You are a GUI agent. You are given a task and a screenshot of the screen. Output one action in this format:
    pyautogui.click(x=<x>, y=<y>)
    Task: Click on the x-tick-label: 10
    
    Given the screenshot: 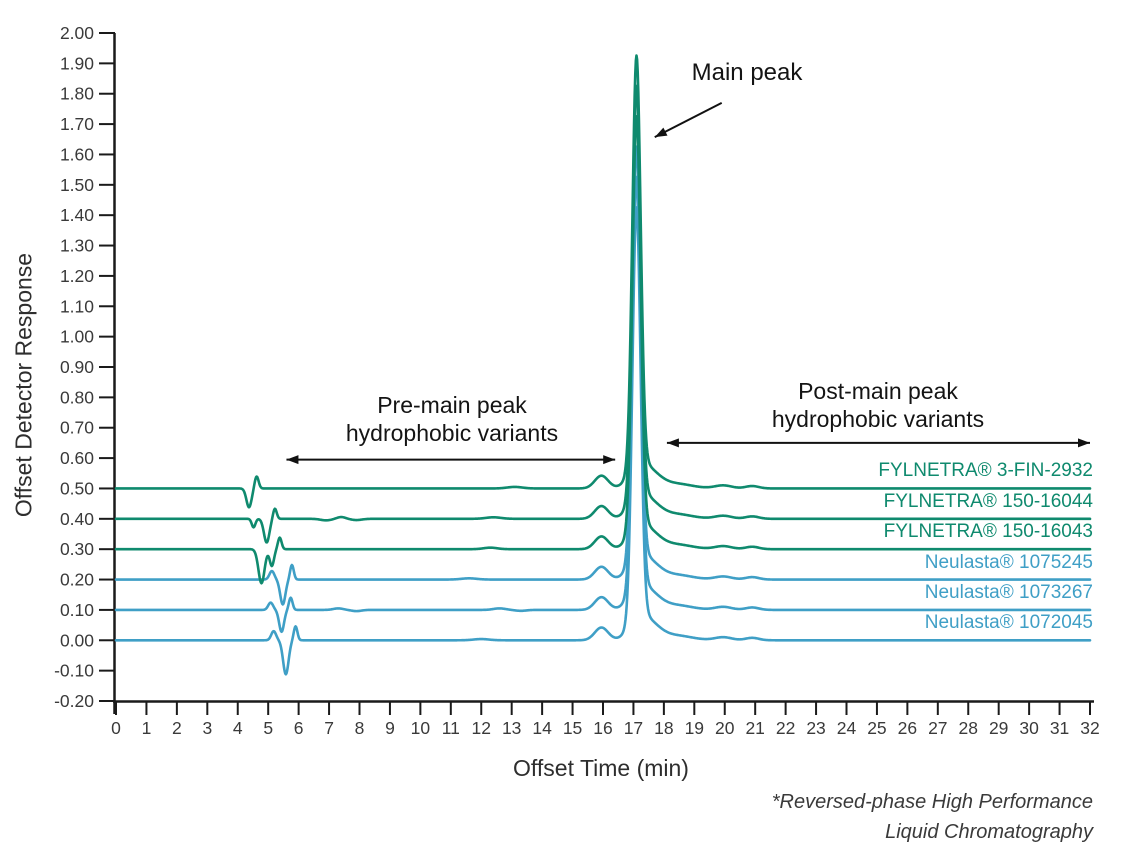 What is the action you would take?
    pyautogui.click(x=421, y=728)
    